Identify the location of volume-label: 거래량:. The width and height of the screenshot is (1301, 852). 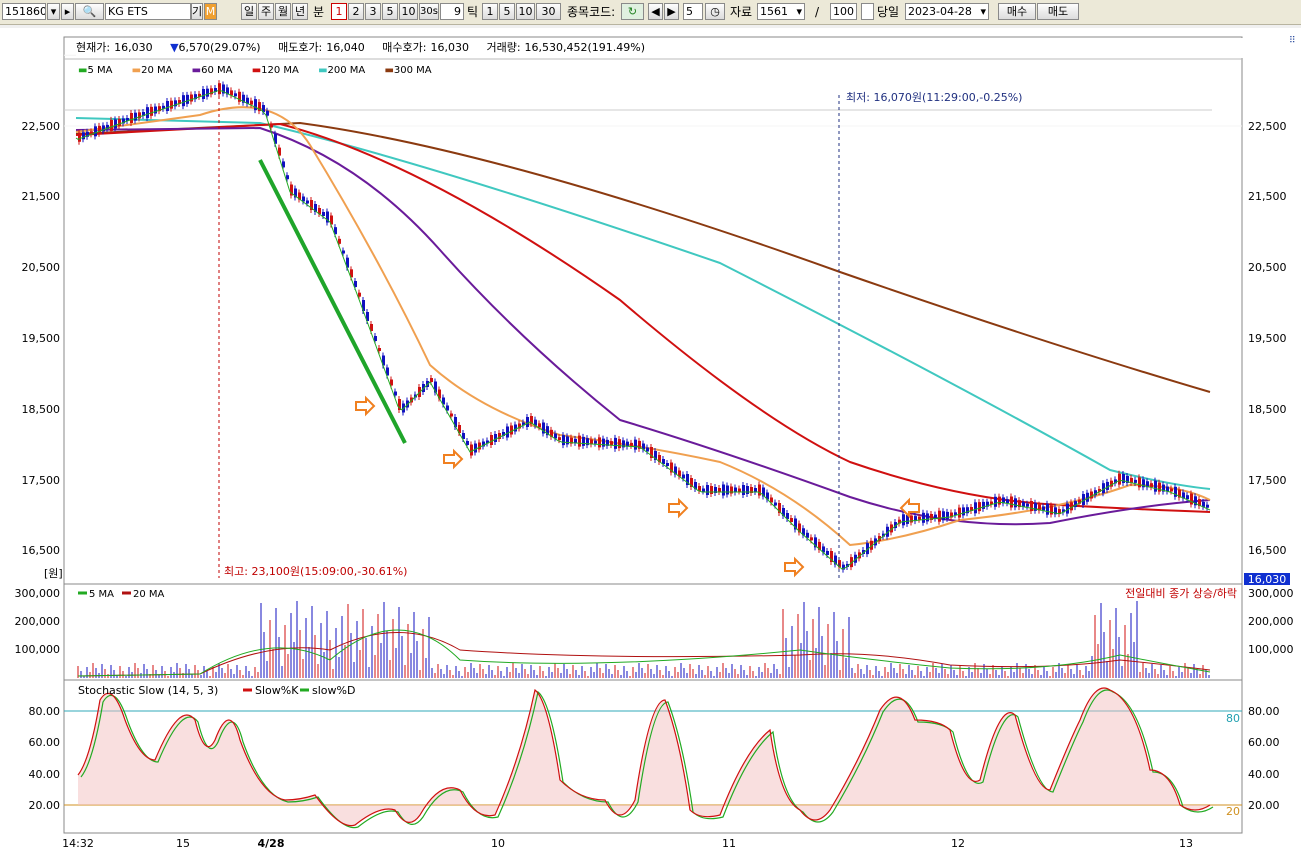
(503, 47).